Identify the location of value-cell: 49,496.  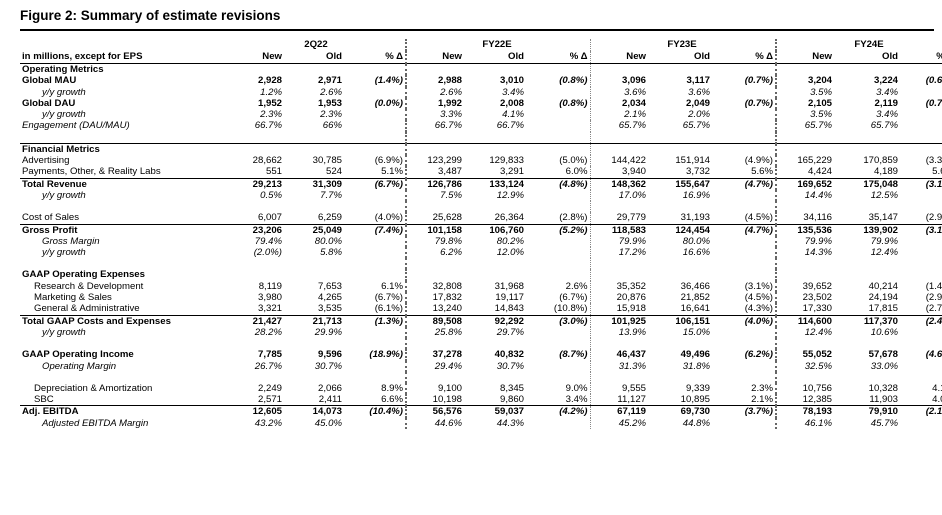
(695, 355).